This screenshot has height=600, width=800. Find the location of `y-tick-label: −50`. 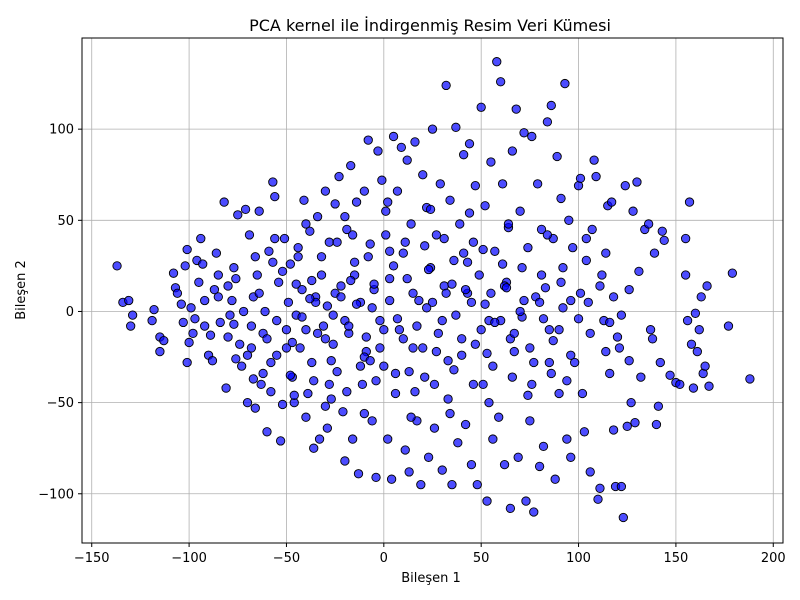

y-tick-label: −50 is located at coordinates (60, 403).